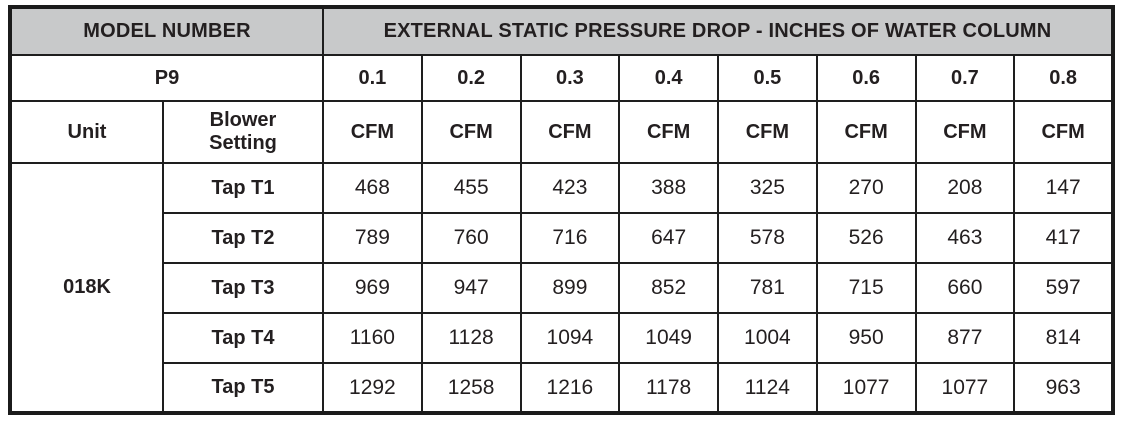 The width and height of the screenshot is (1123, 432). I want to click on cfm-value: 852, so click(668, 288).